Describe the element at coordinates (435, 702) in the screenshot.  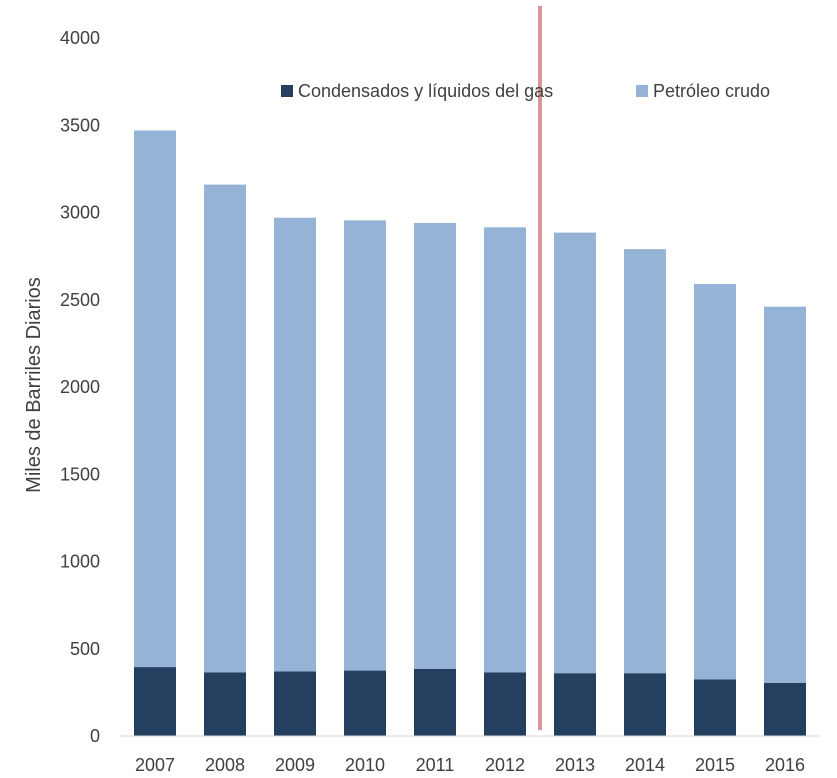
I see `bar-condensados-2011` at that location.